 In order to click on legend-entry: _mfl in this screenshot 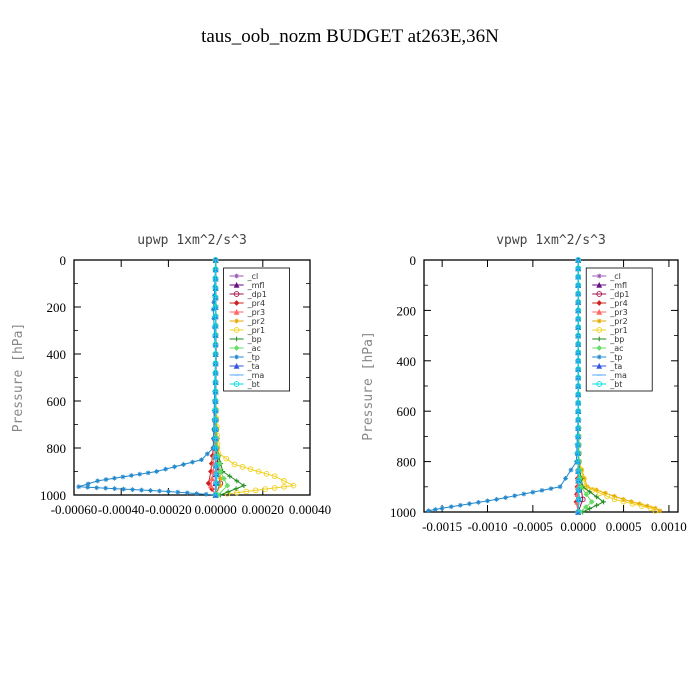, I will do `click(256, 285)`.